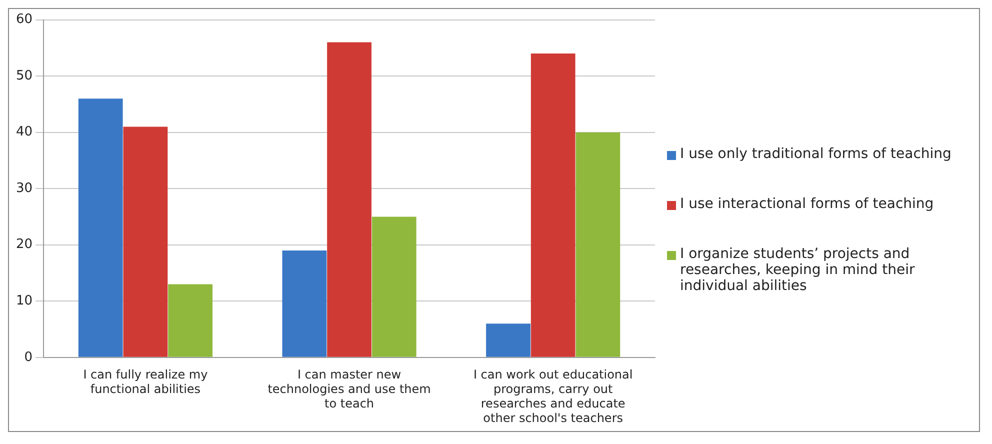 Image resolution: width=992 pixels, height=444 pixels. What do you see at coordinates (24, 188) in the screenshot?
I see `y-tick-label: 30` at bounding box center [24, 188].